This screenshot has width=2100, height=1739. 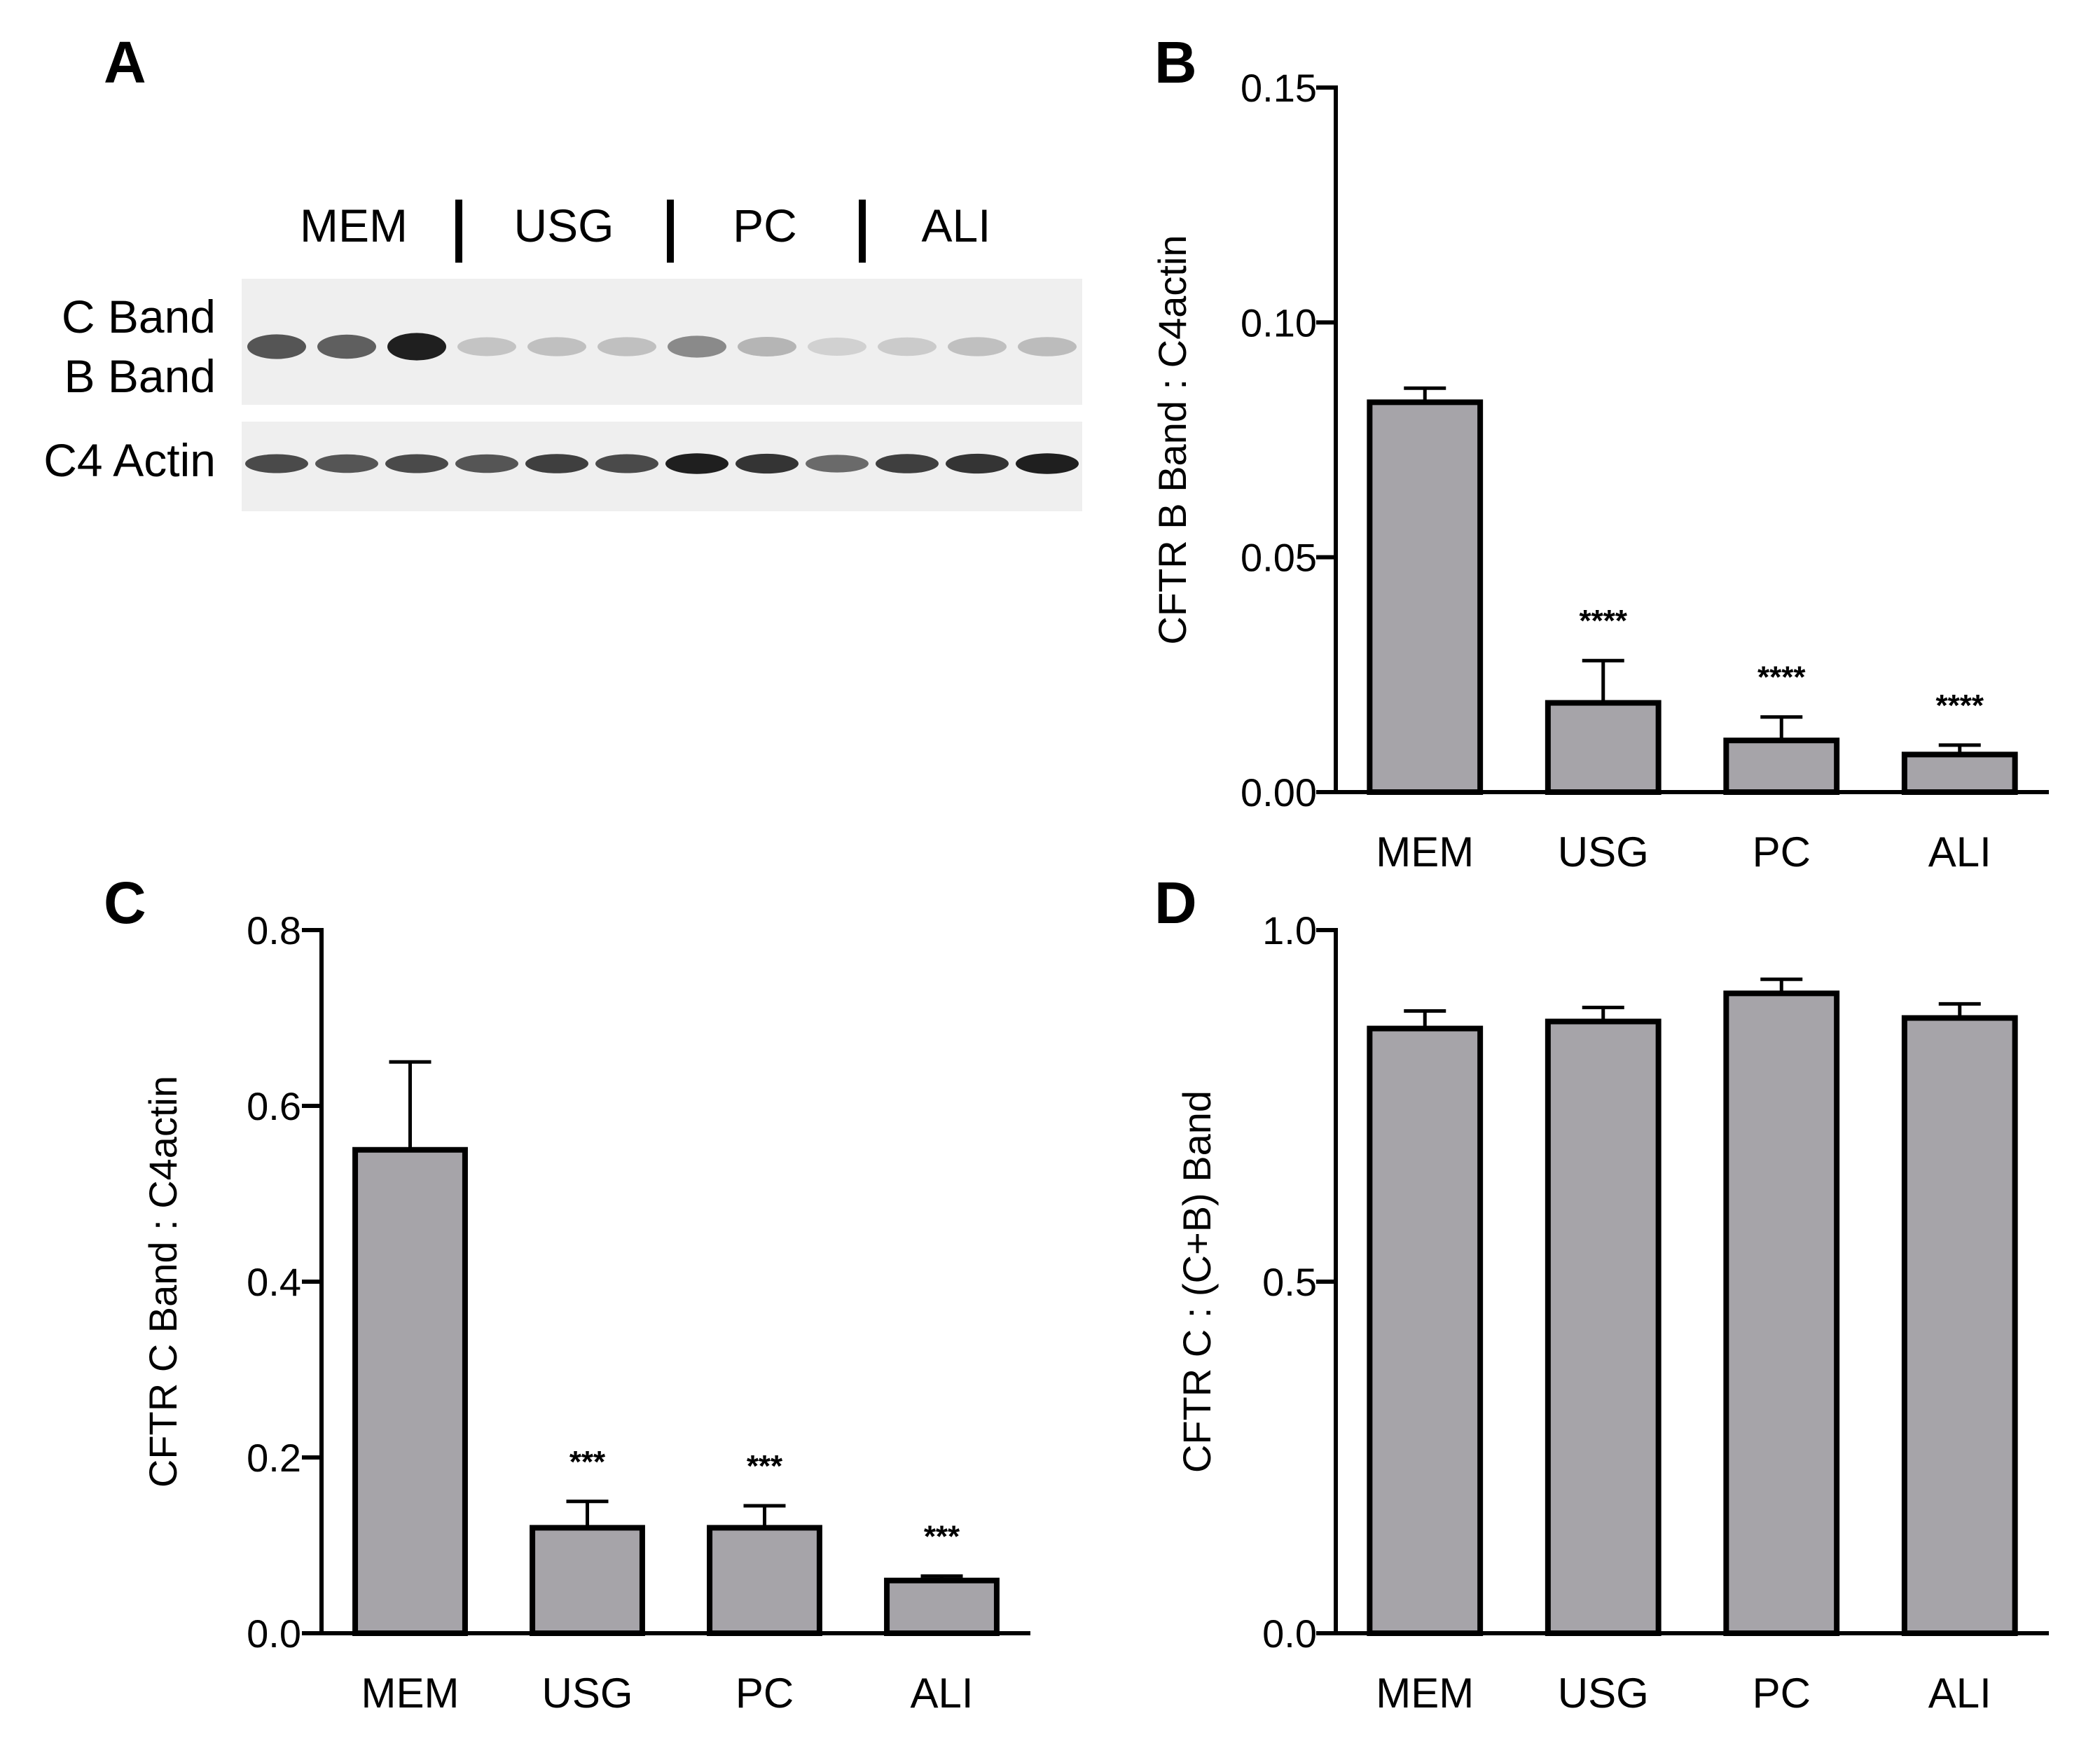 What do you see at coordinates (140, 376) in the screenshot?
I see `row-label-b-band: B Band` at bounding box center [140, 376].